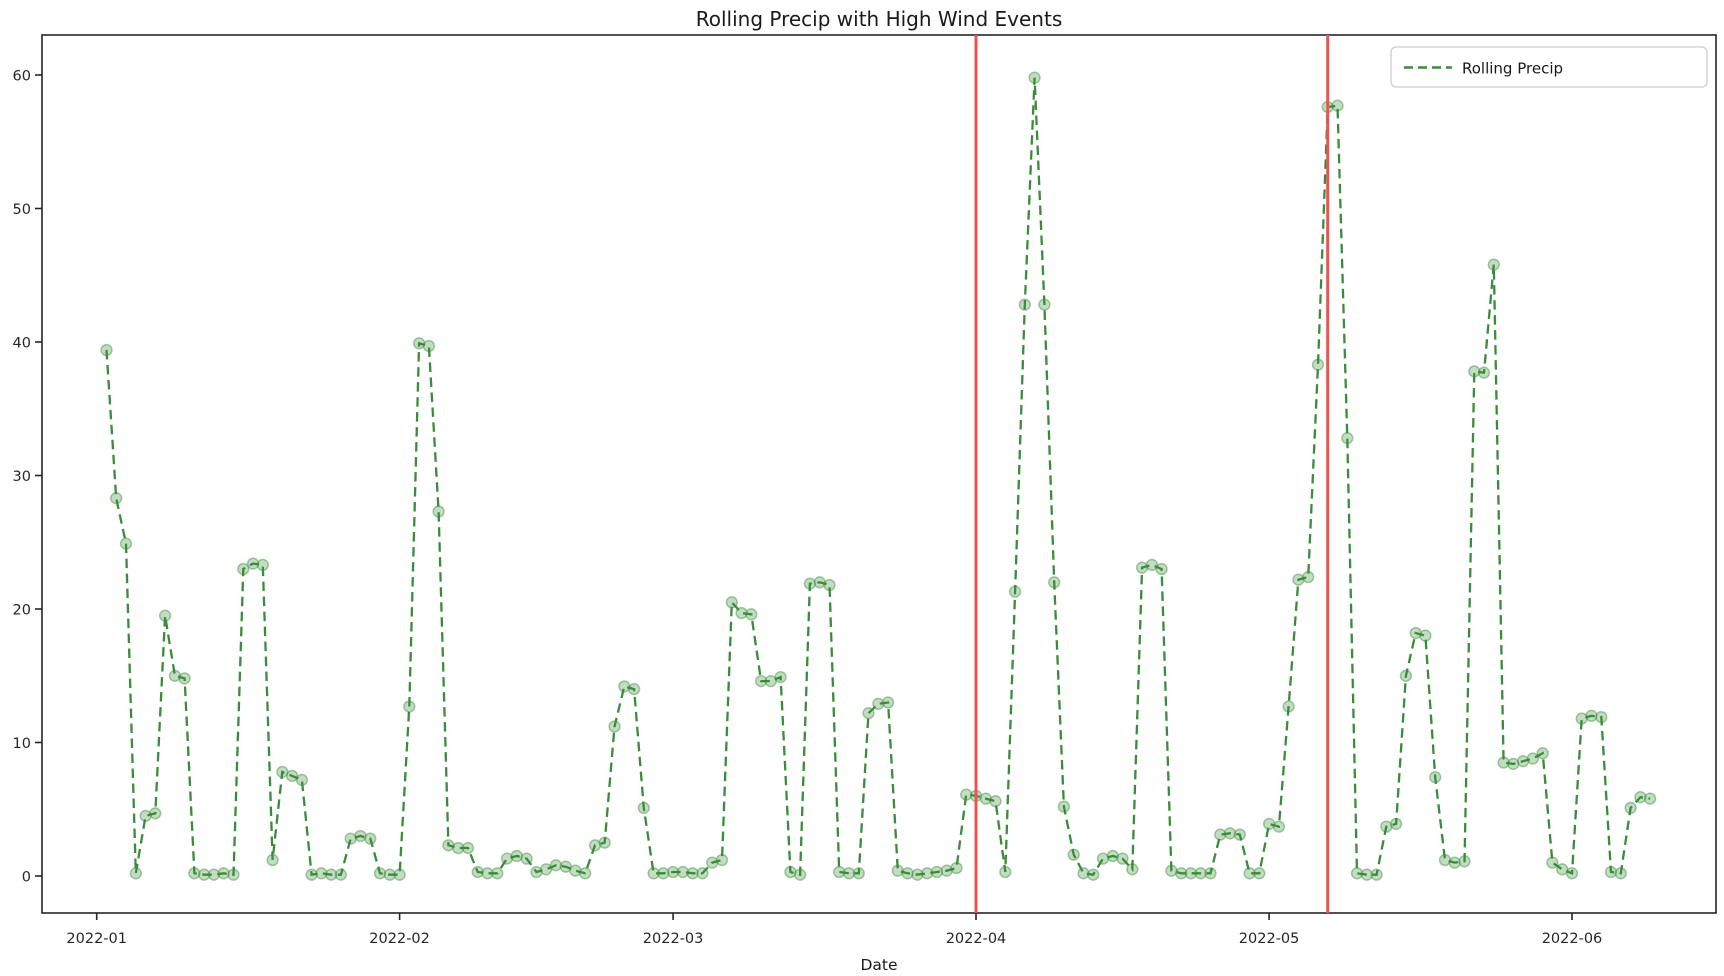  What do you see at coordinates (399, 939) in the screenshot?
I see `svg-text: 2022-02` at bounding box center [399, 939].